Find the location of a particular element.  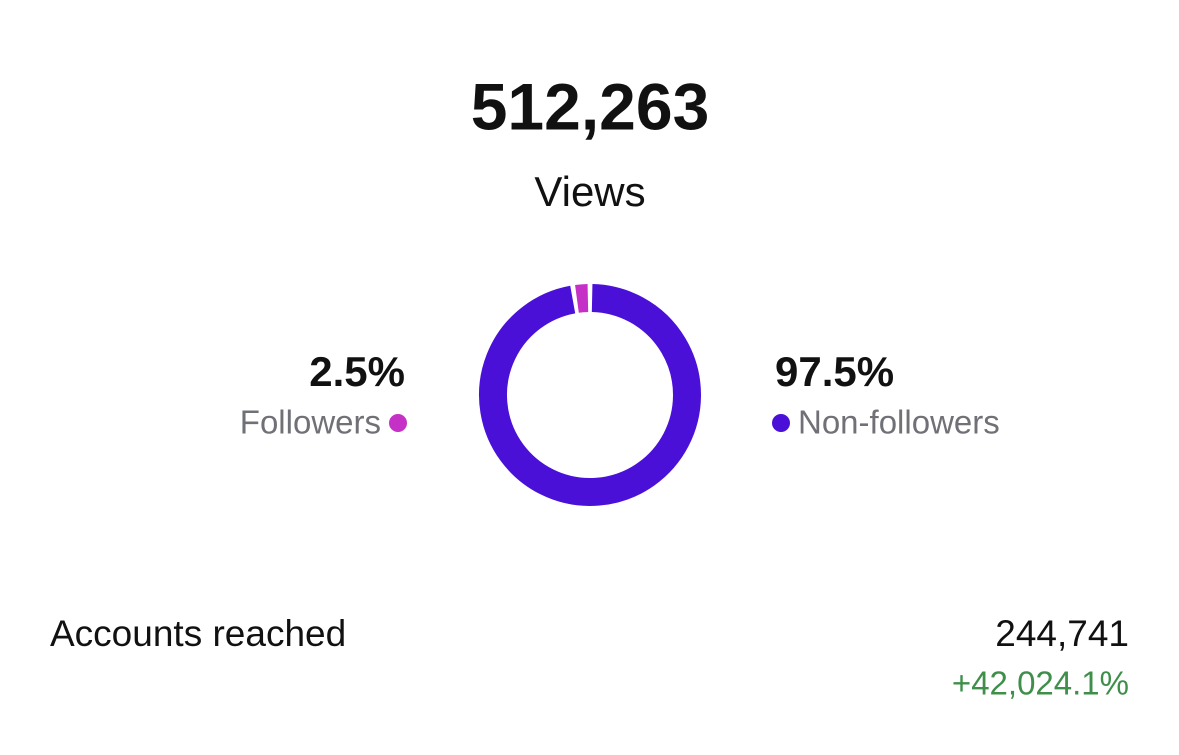

views-label: Views is located at coordinates (589, 191).